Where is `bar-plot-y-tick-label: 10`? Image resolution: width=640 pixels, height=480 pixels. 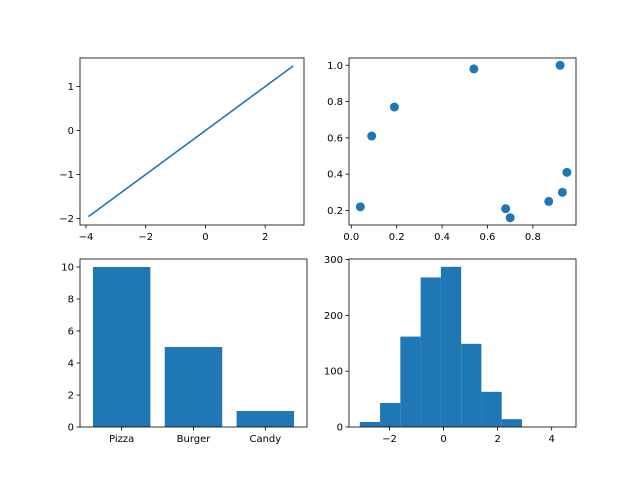
bar-plot-y-tick-label: 10 is located at coordinates (67, 268).